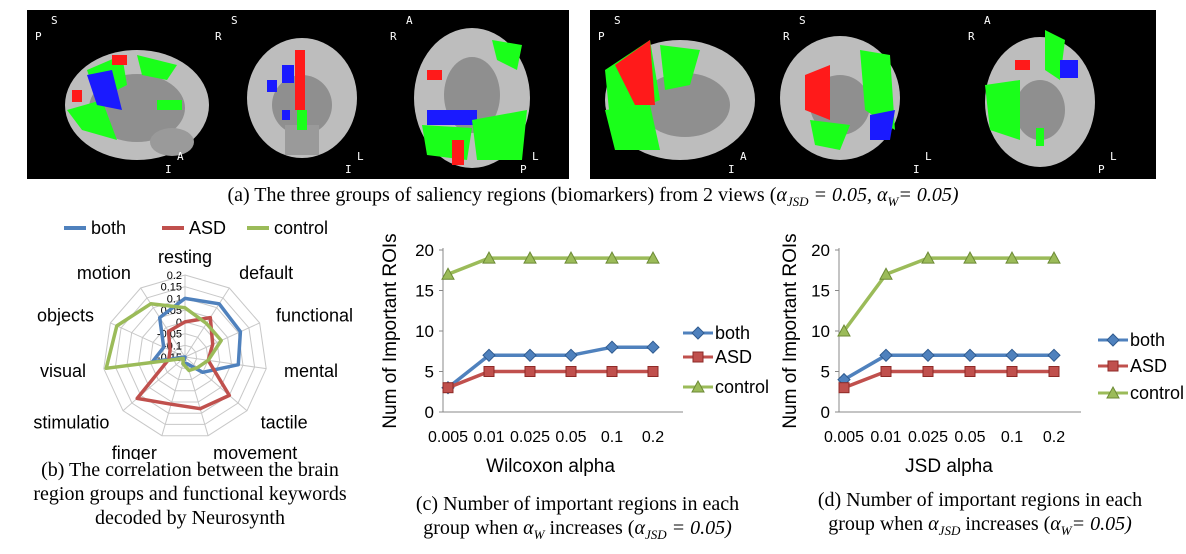 The width and height of the screenshot is (1186, 554). I want to click on coronal-view-right, so click(840, 98).